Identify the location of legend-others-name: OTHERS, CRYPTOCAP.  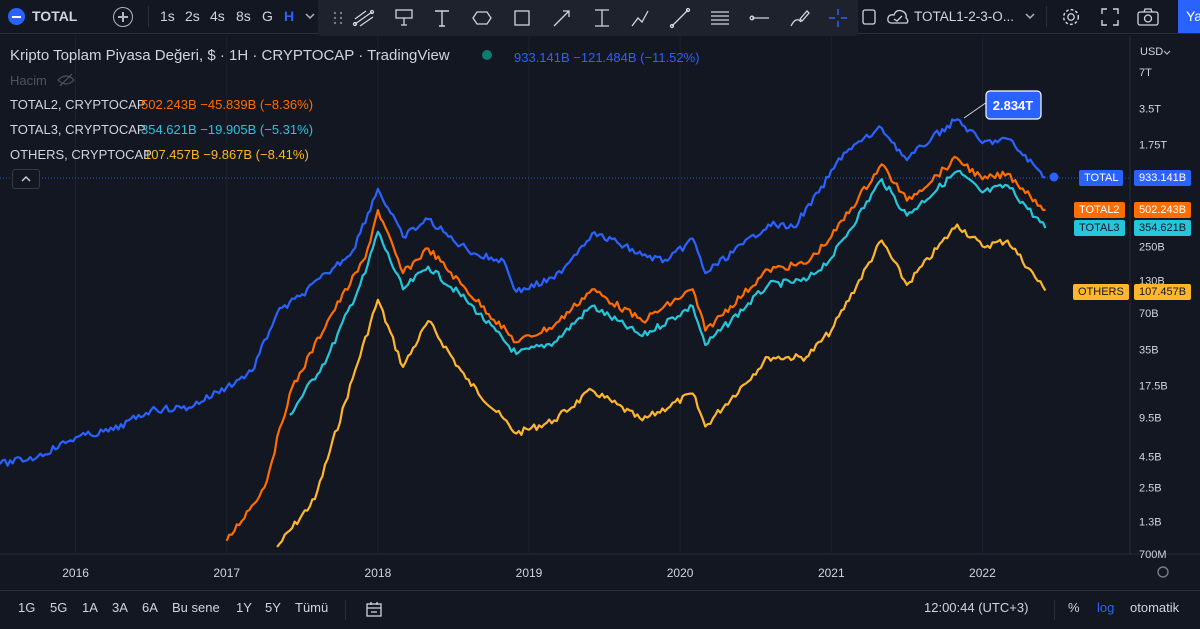
(81, 154).